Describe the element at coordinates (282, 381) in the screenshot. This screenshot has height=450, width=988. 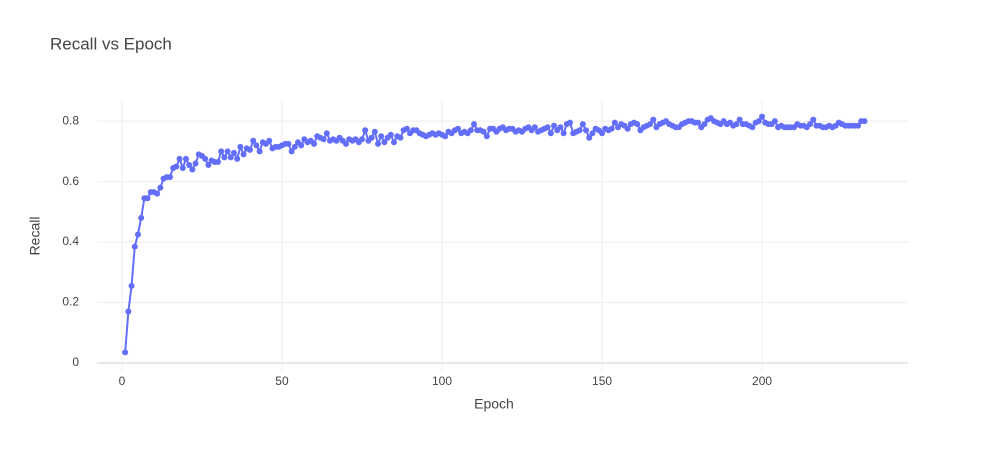
I see `x-tick-label: 50` at that location.